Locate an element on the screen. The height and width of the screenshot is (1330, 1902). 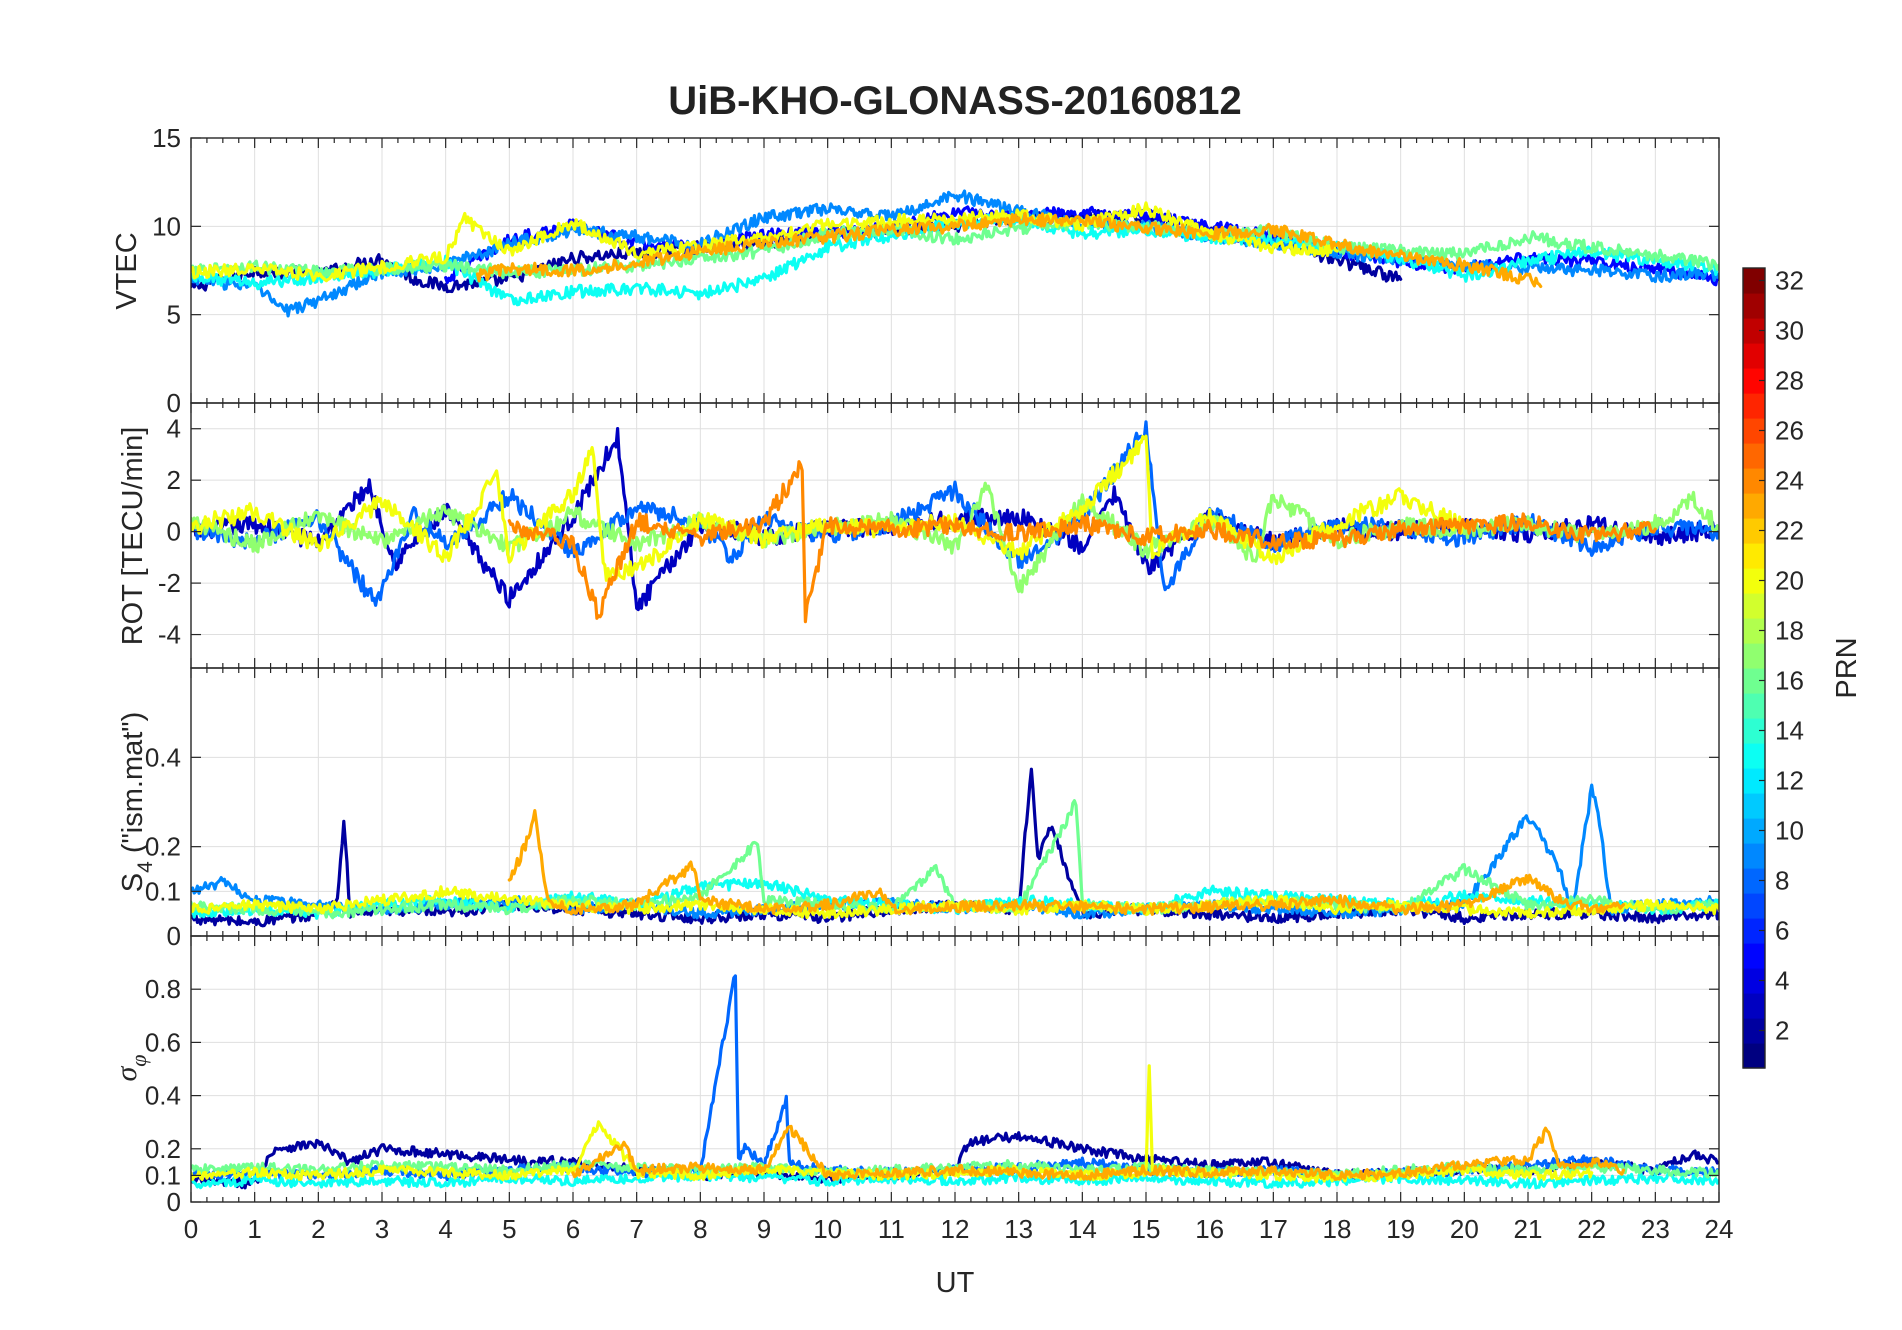
s4-ylabel: S4 ("ism.mat") is located at coordinates (137, 802).